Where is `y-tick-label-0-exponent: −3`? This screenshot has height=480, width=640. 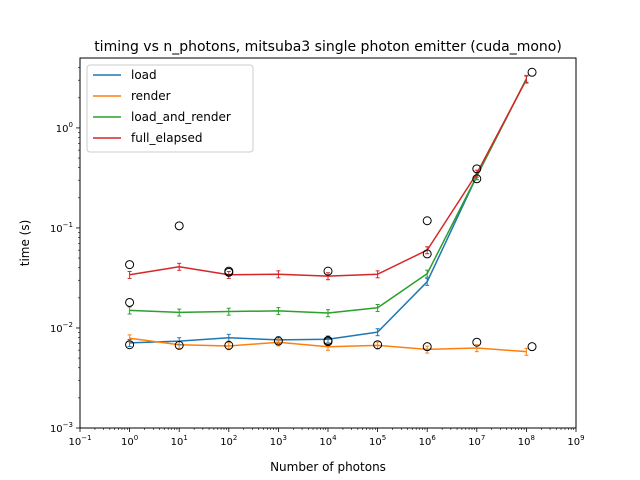
y-tick-label-0-exponent: −3 is located at coordinates (68, 425).